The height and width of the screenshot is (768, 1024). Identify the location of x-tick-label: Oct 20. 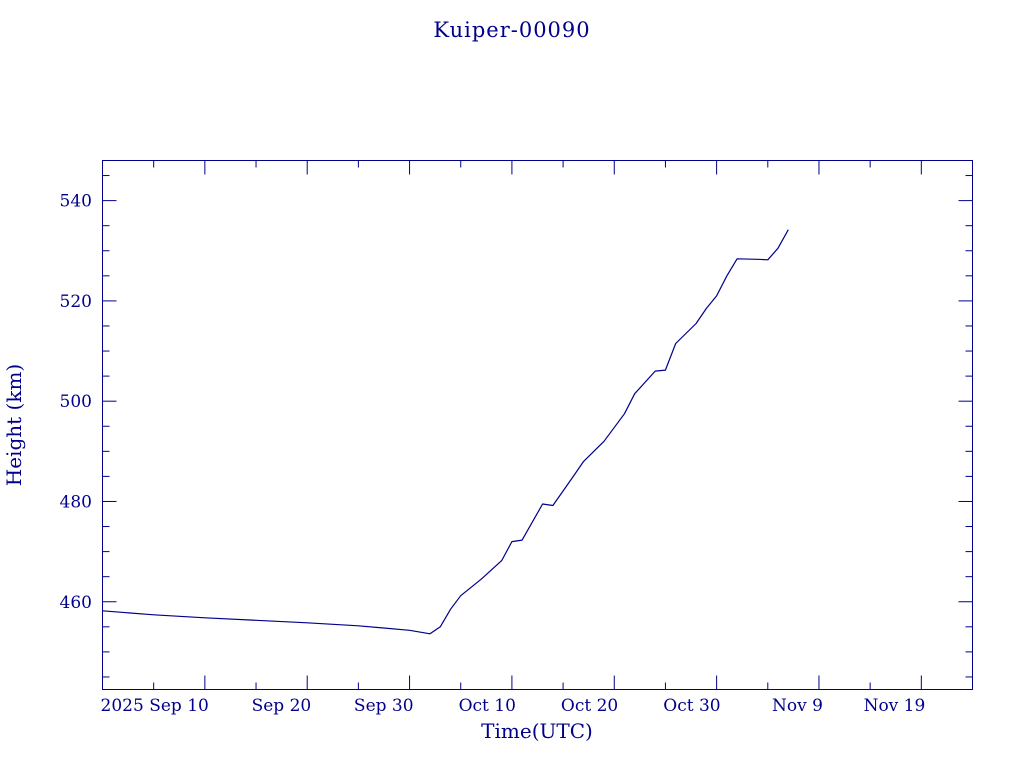
(589, 706).